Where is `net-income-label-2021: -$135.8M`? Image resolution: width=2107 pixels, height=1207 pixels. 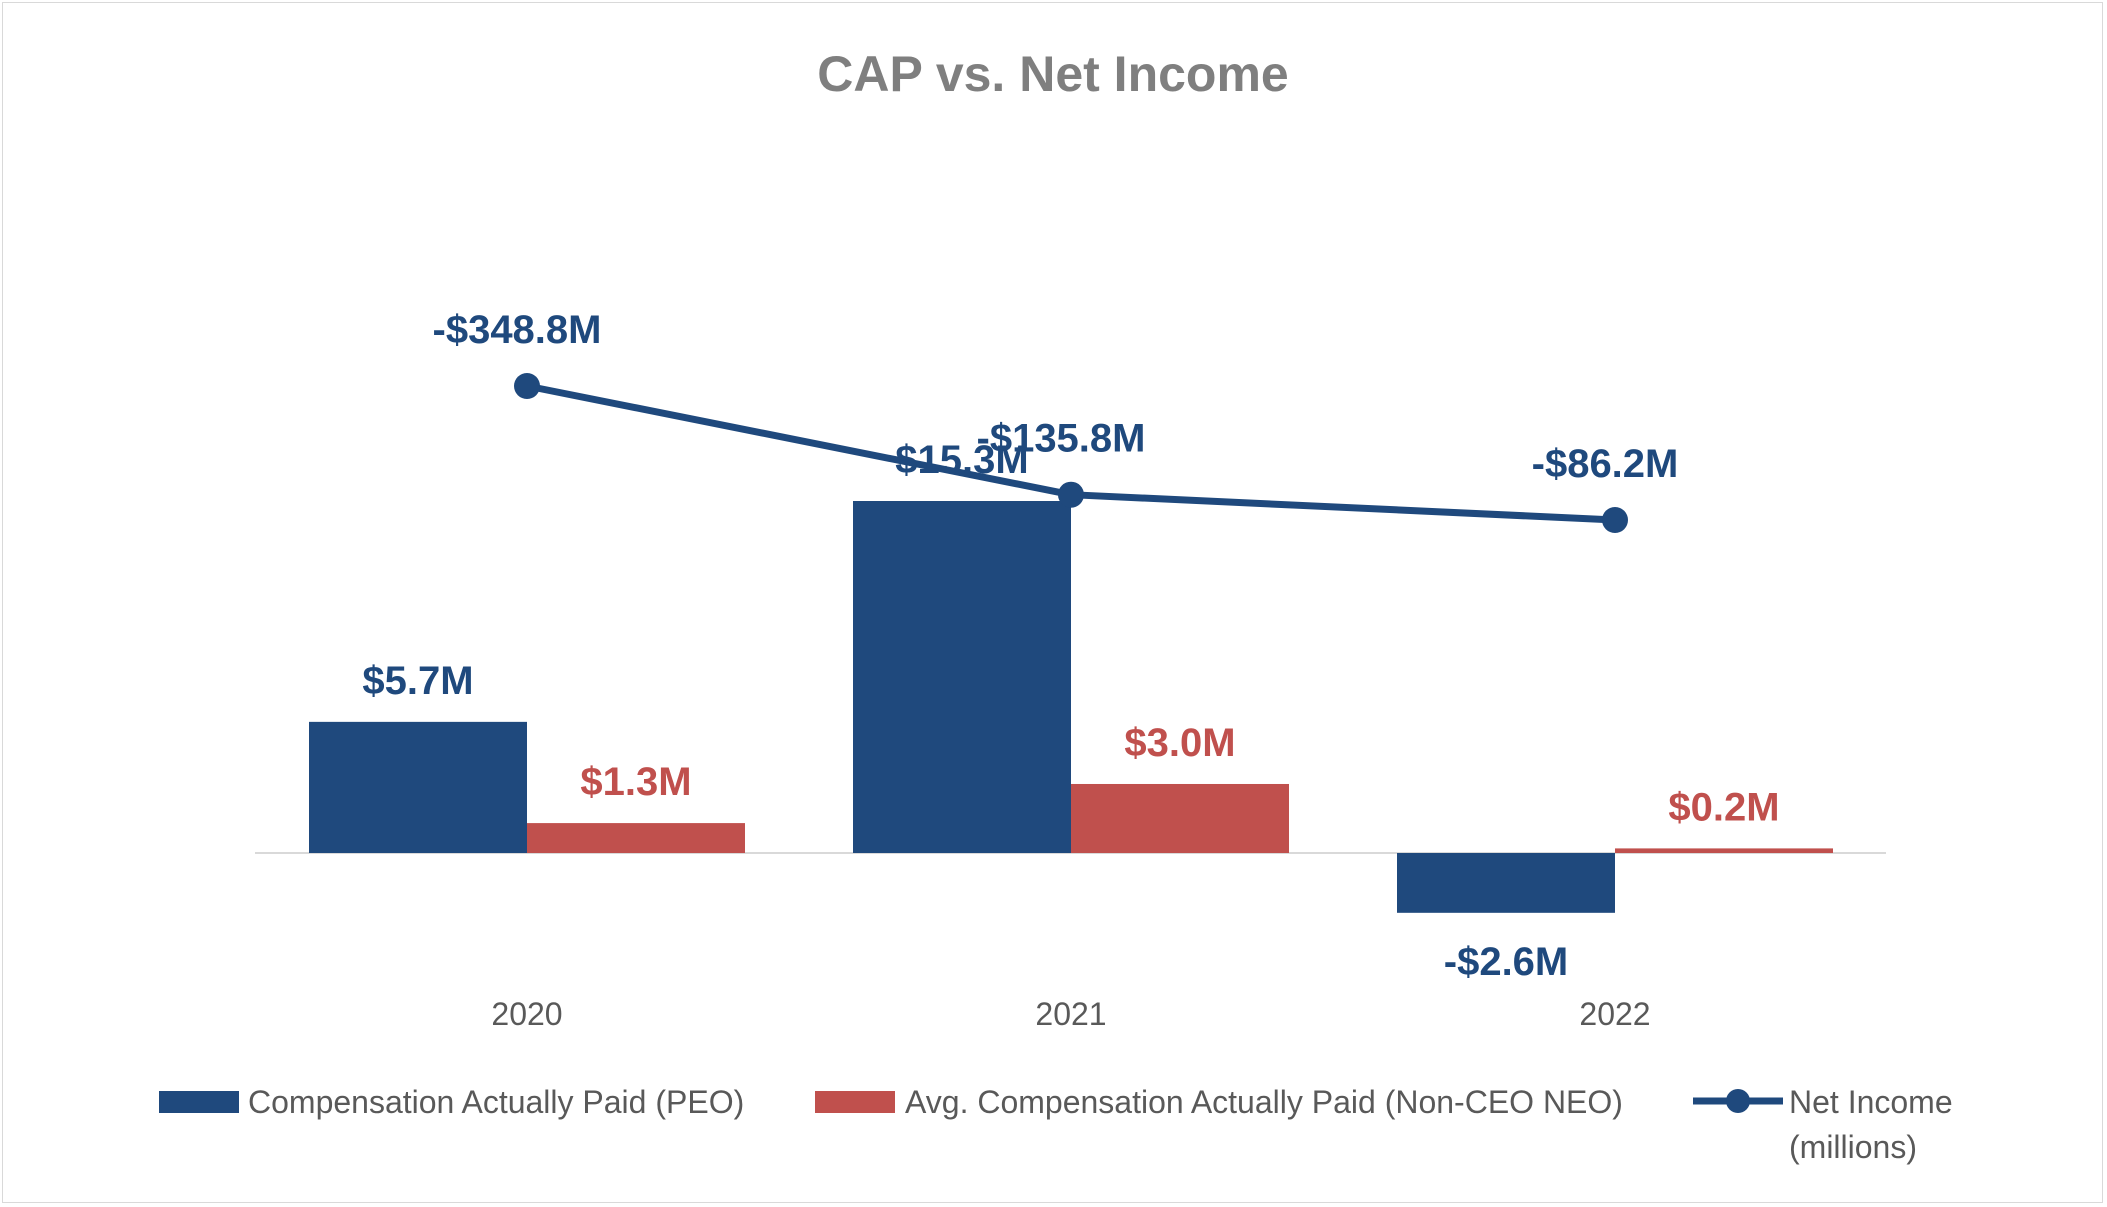 net-income-label-2021: -$135.8M is located at coordinates (1061, 439).